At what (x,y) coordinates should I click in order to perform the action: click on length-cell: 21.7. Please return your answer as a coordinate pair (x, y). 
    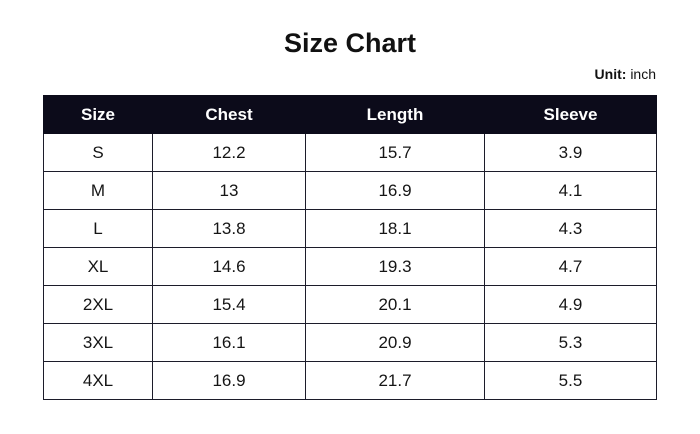
    Looking at the image, I should click on (395, 380).